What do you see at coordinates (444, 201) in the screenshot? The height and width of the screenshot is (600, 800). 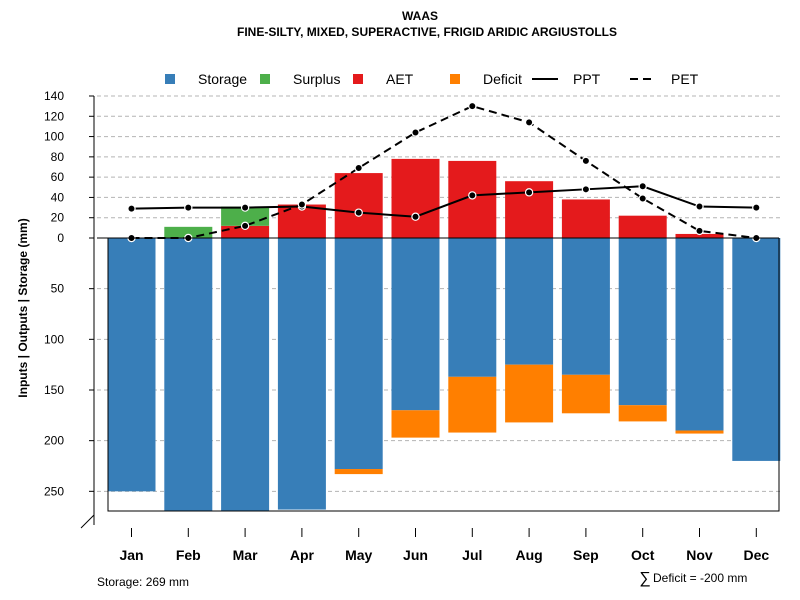 I see `ppt-line` at bounding box center [444, 201].